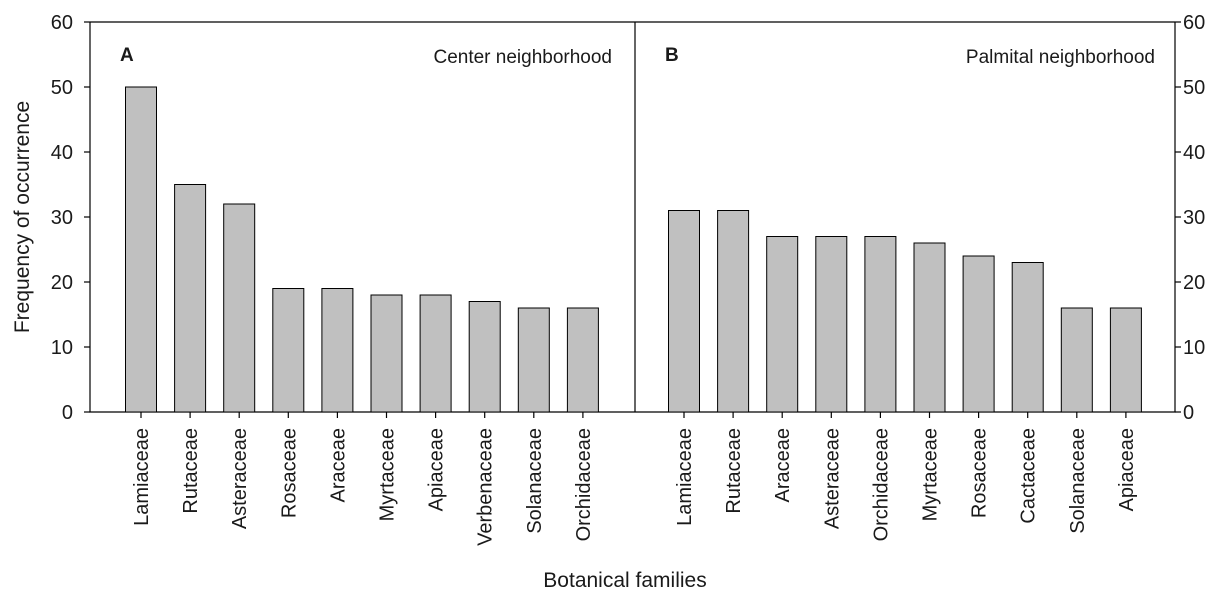 The width and height of the screenshot is (1219, 592). Describe the element at coordinates (1194, 153) in the screenshot. I see `y-tick-label-right: 40` at that location.